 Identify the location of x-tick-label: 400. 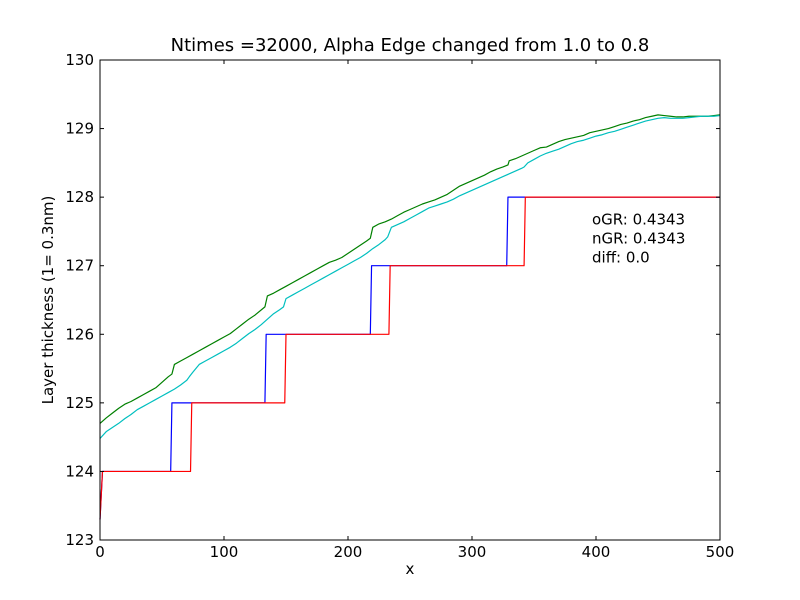
(596, 552).